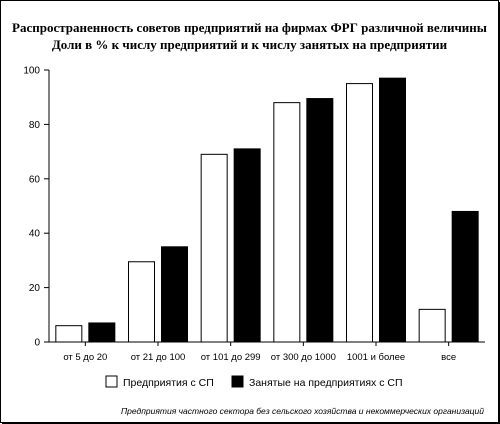 This screenshot has width=500, height=424. Describe the element at coordinates (168, 383) in the screenshot. I see `legend-label-enterprises: Предприятия с СП` at that location.